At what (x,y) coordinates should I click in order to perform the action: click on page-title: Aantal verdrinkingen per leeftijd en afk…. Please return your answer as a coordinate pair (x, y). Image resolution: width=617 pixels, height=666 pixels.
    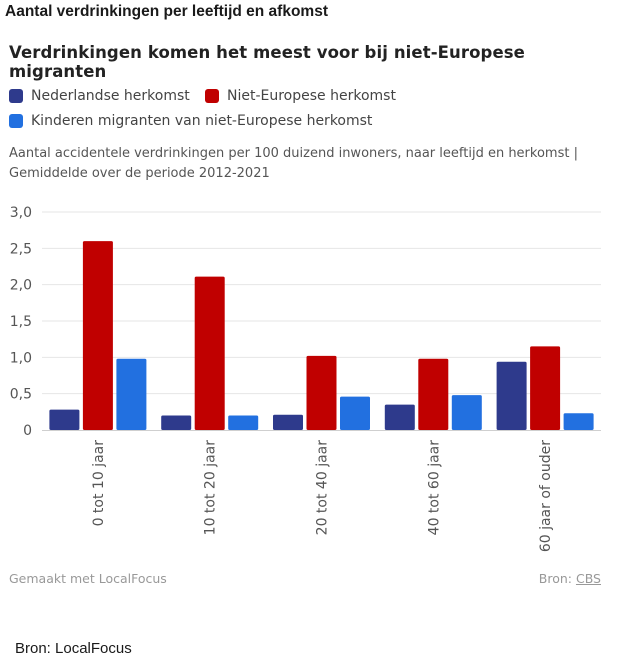
    Looking at the image, I should click on (166, 11).